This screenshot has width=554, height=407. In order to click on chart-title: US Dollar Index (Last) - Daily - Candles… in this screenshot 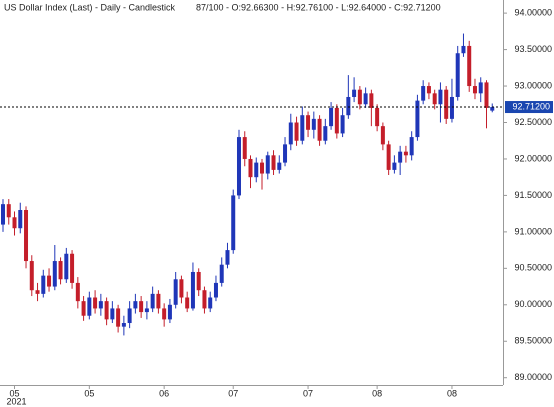, I will do `click(90, 7)`.